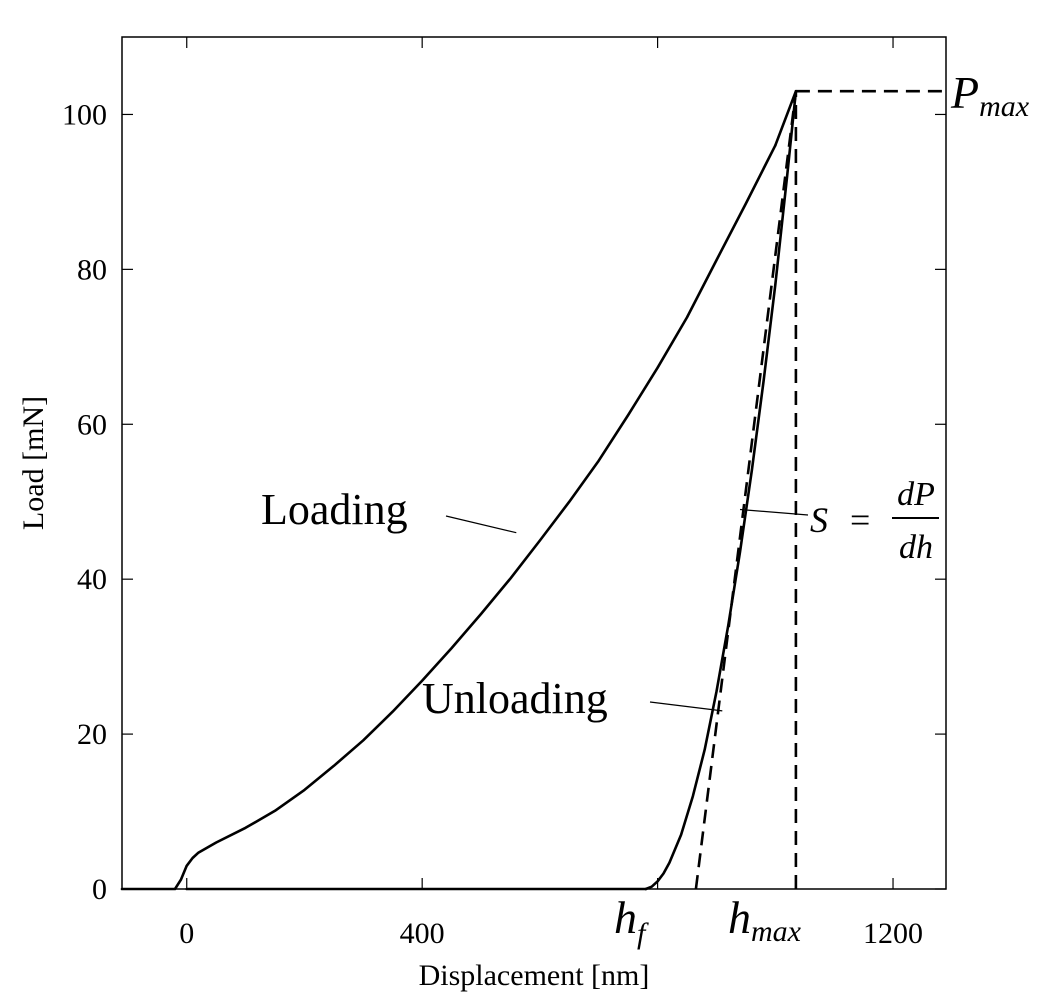  I want to click on y-axis-title: Load [mN], so click(33, 463).